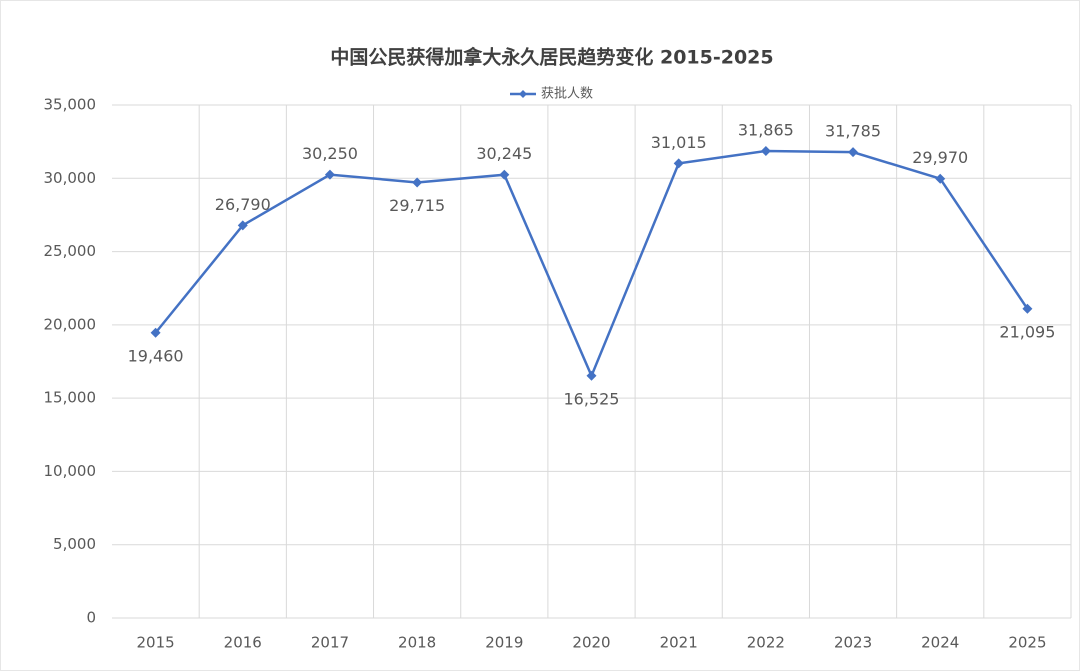 The width and height of the screenshot is (1080, 671). I want to click on data-label: 29,970, so click(940, 157).